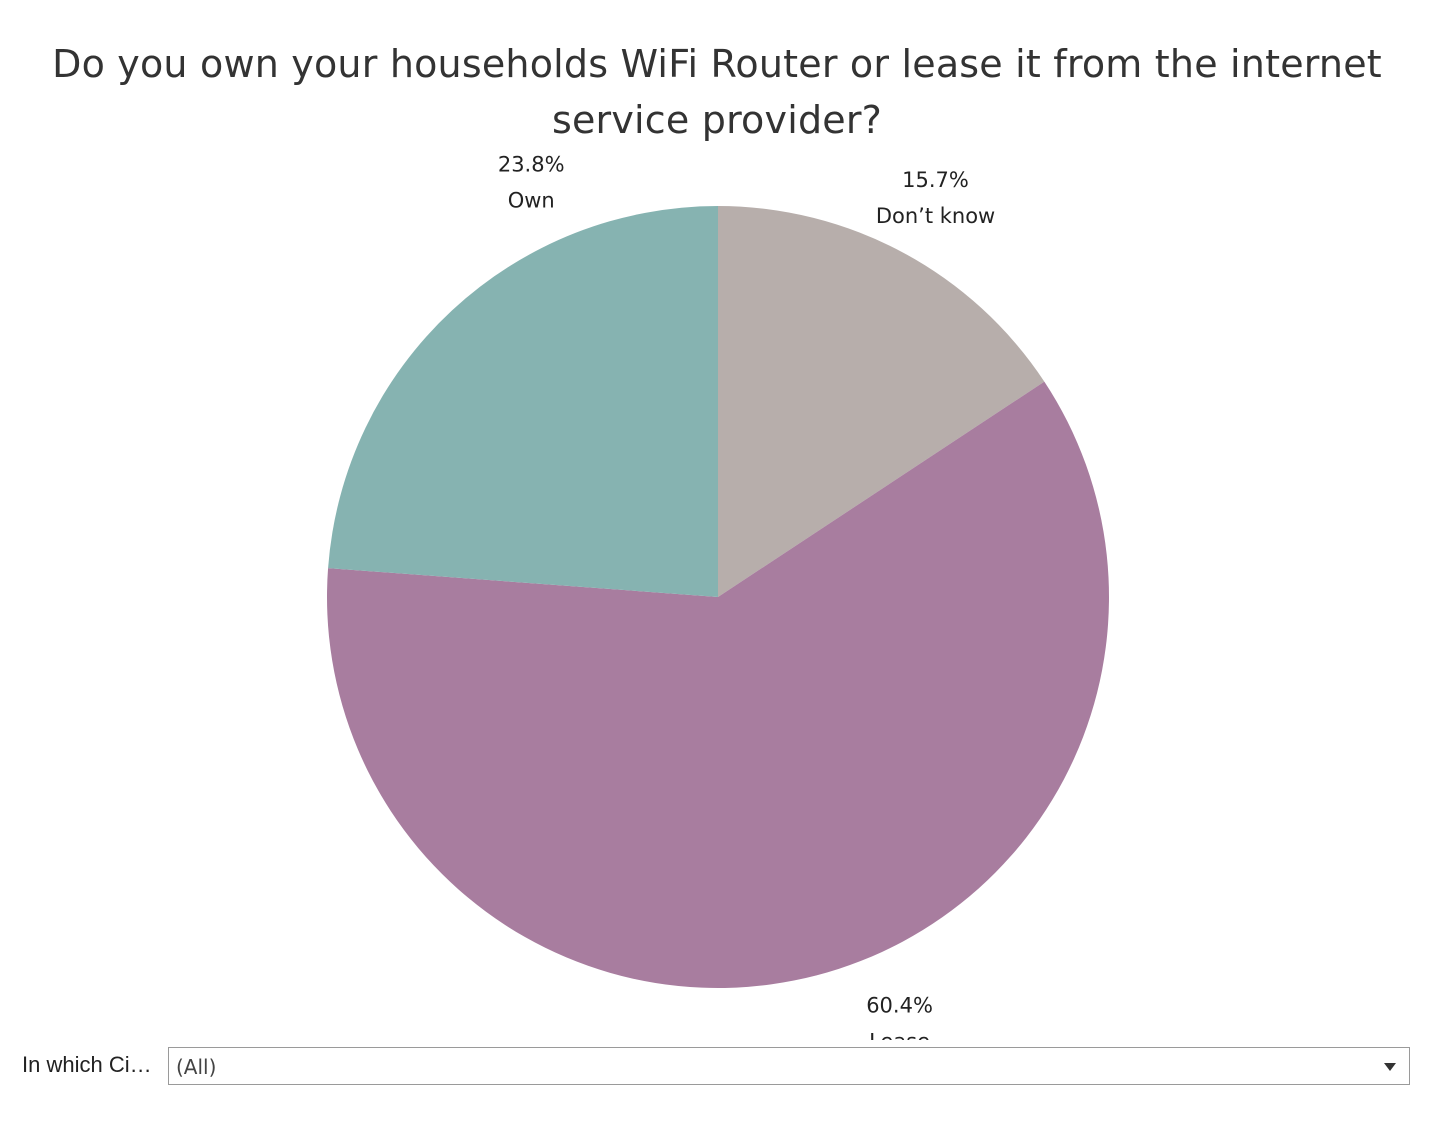 This screenshot has height=1138, width=1434. What do you see at coordinates (196, 1067) in the screenshot?
I see `filter-selected-value: (All)` at bounding box center [196, 1067].